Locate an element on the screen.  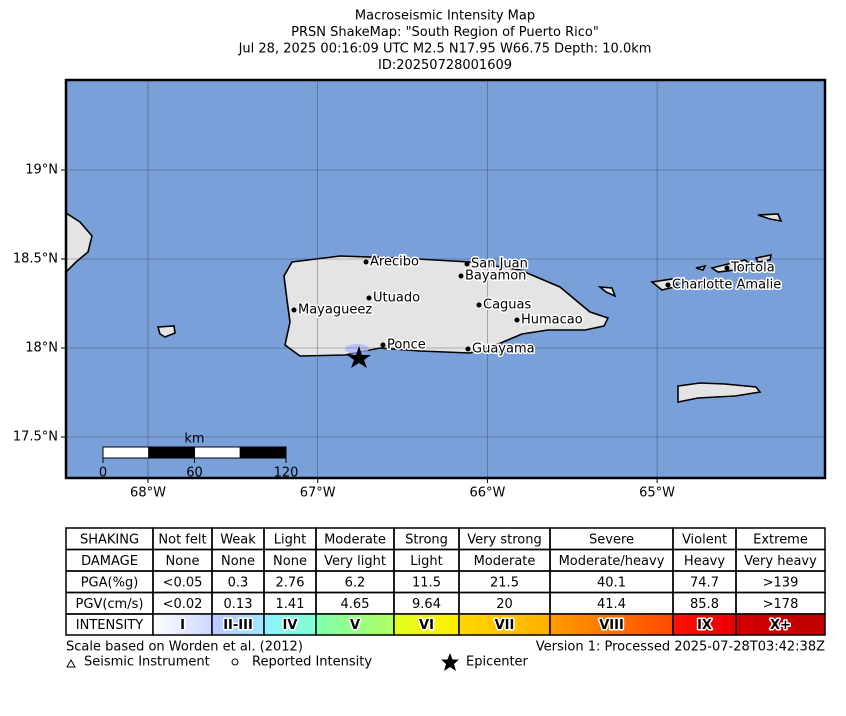
legend-cell-text: 41.4 is located at coordinates (611, 604).